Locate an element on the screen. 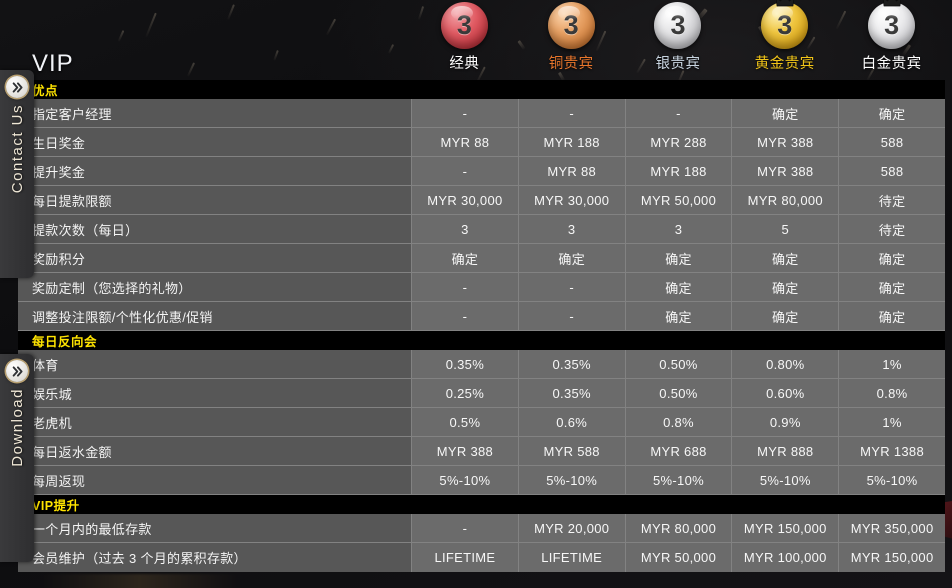 This screenshot has height=588, width=952. side-tab-contact-us: Contact Us is located at coordinates (17, 174).